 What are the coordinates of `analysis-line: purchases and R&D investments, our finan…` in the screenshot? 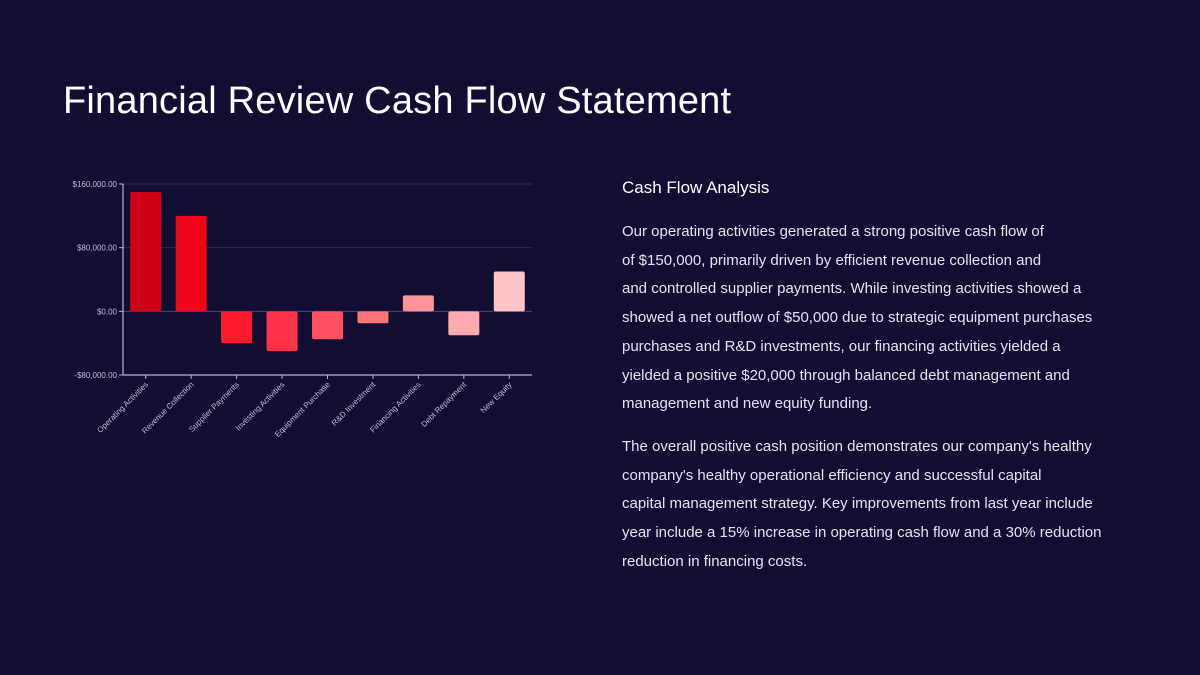 It's located at (841, 346).